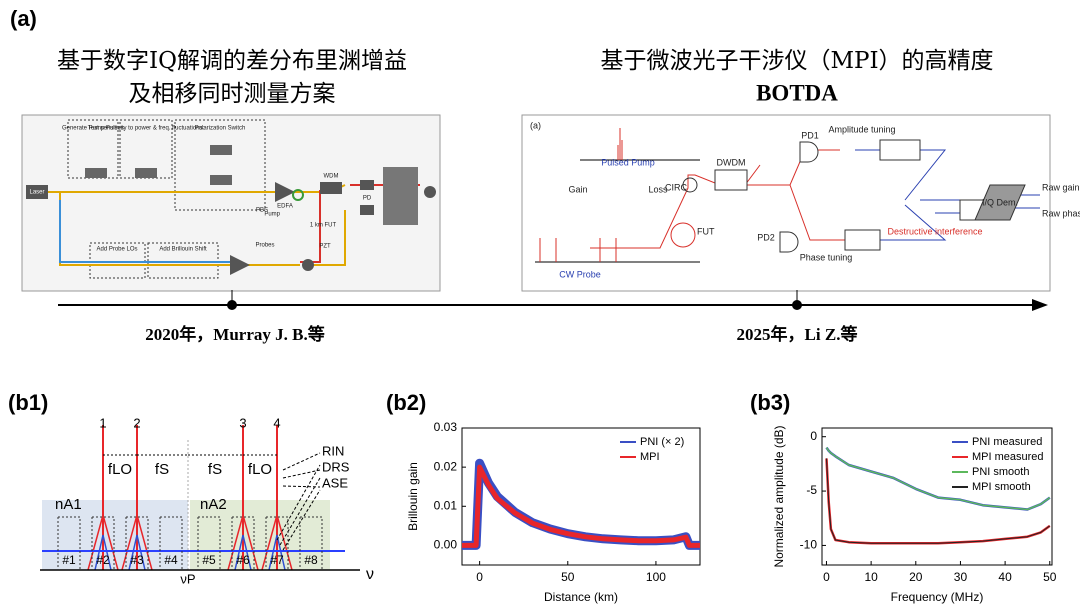 Image resolution: width=1080 pixels, height=614 pixels. I want to click on legend-label: MPI, so click(650, 457).